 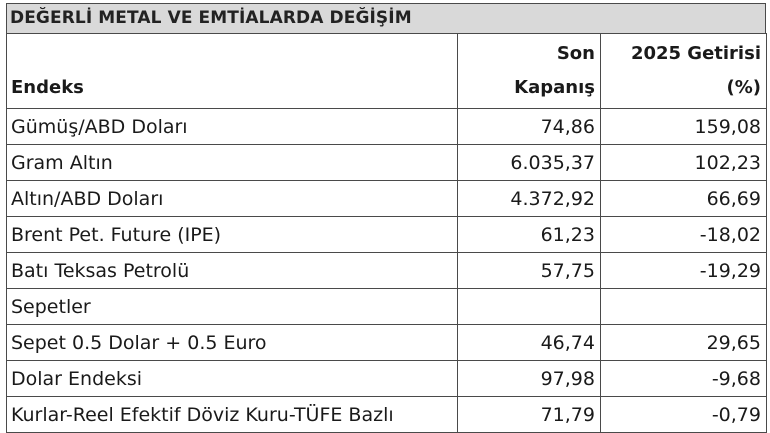 I want to click on row-close: 71,79, so click(x=529, y=414).